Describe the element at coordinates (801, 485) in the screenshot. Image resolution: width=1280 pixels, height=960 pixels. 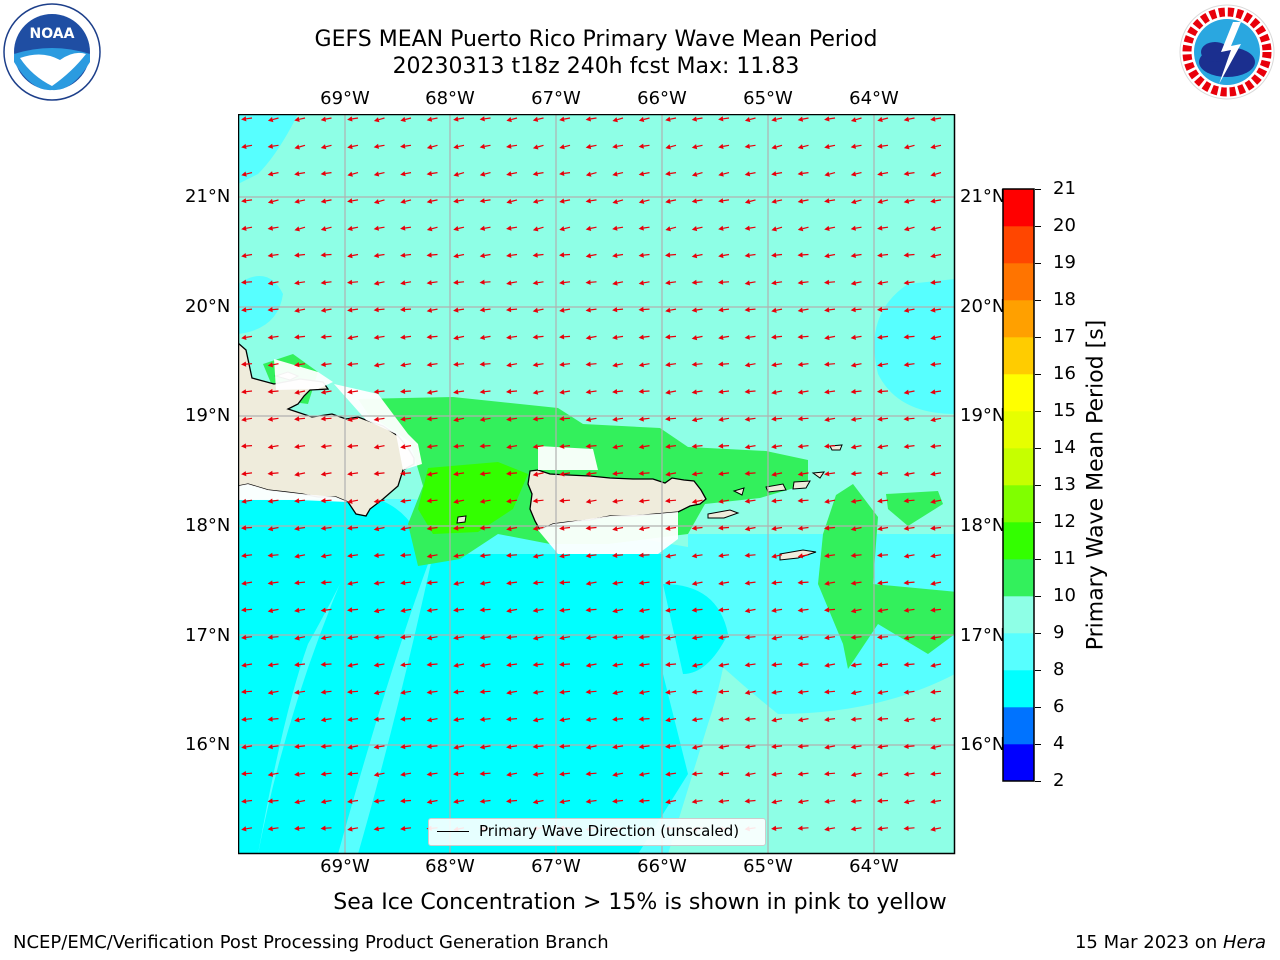
I see `st-john-island` at that location.